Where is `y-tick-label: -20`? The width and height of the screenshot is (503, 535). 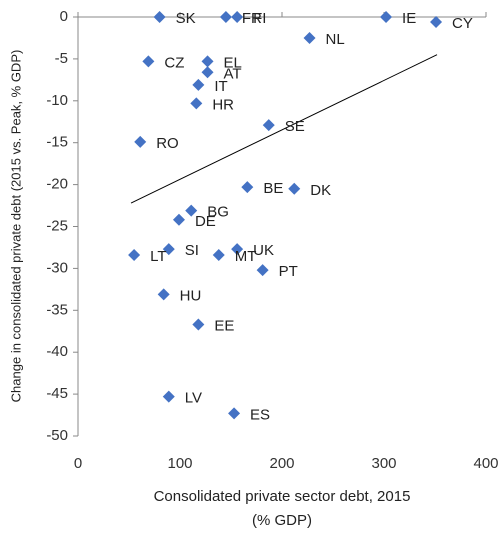 y-tick-label: -20 is located at coordinates (57, 184).